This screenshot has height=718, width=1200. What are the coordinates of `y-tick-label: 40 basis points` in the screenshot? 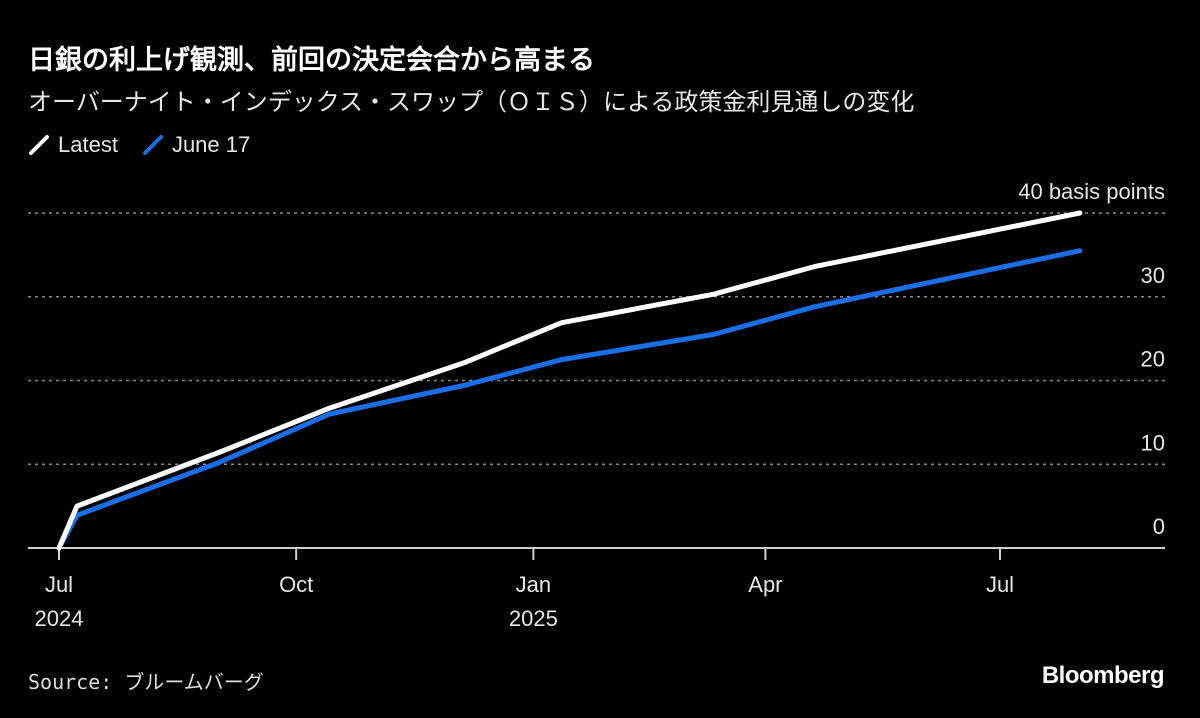 It's located at (1091, 191).